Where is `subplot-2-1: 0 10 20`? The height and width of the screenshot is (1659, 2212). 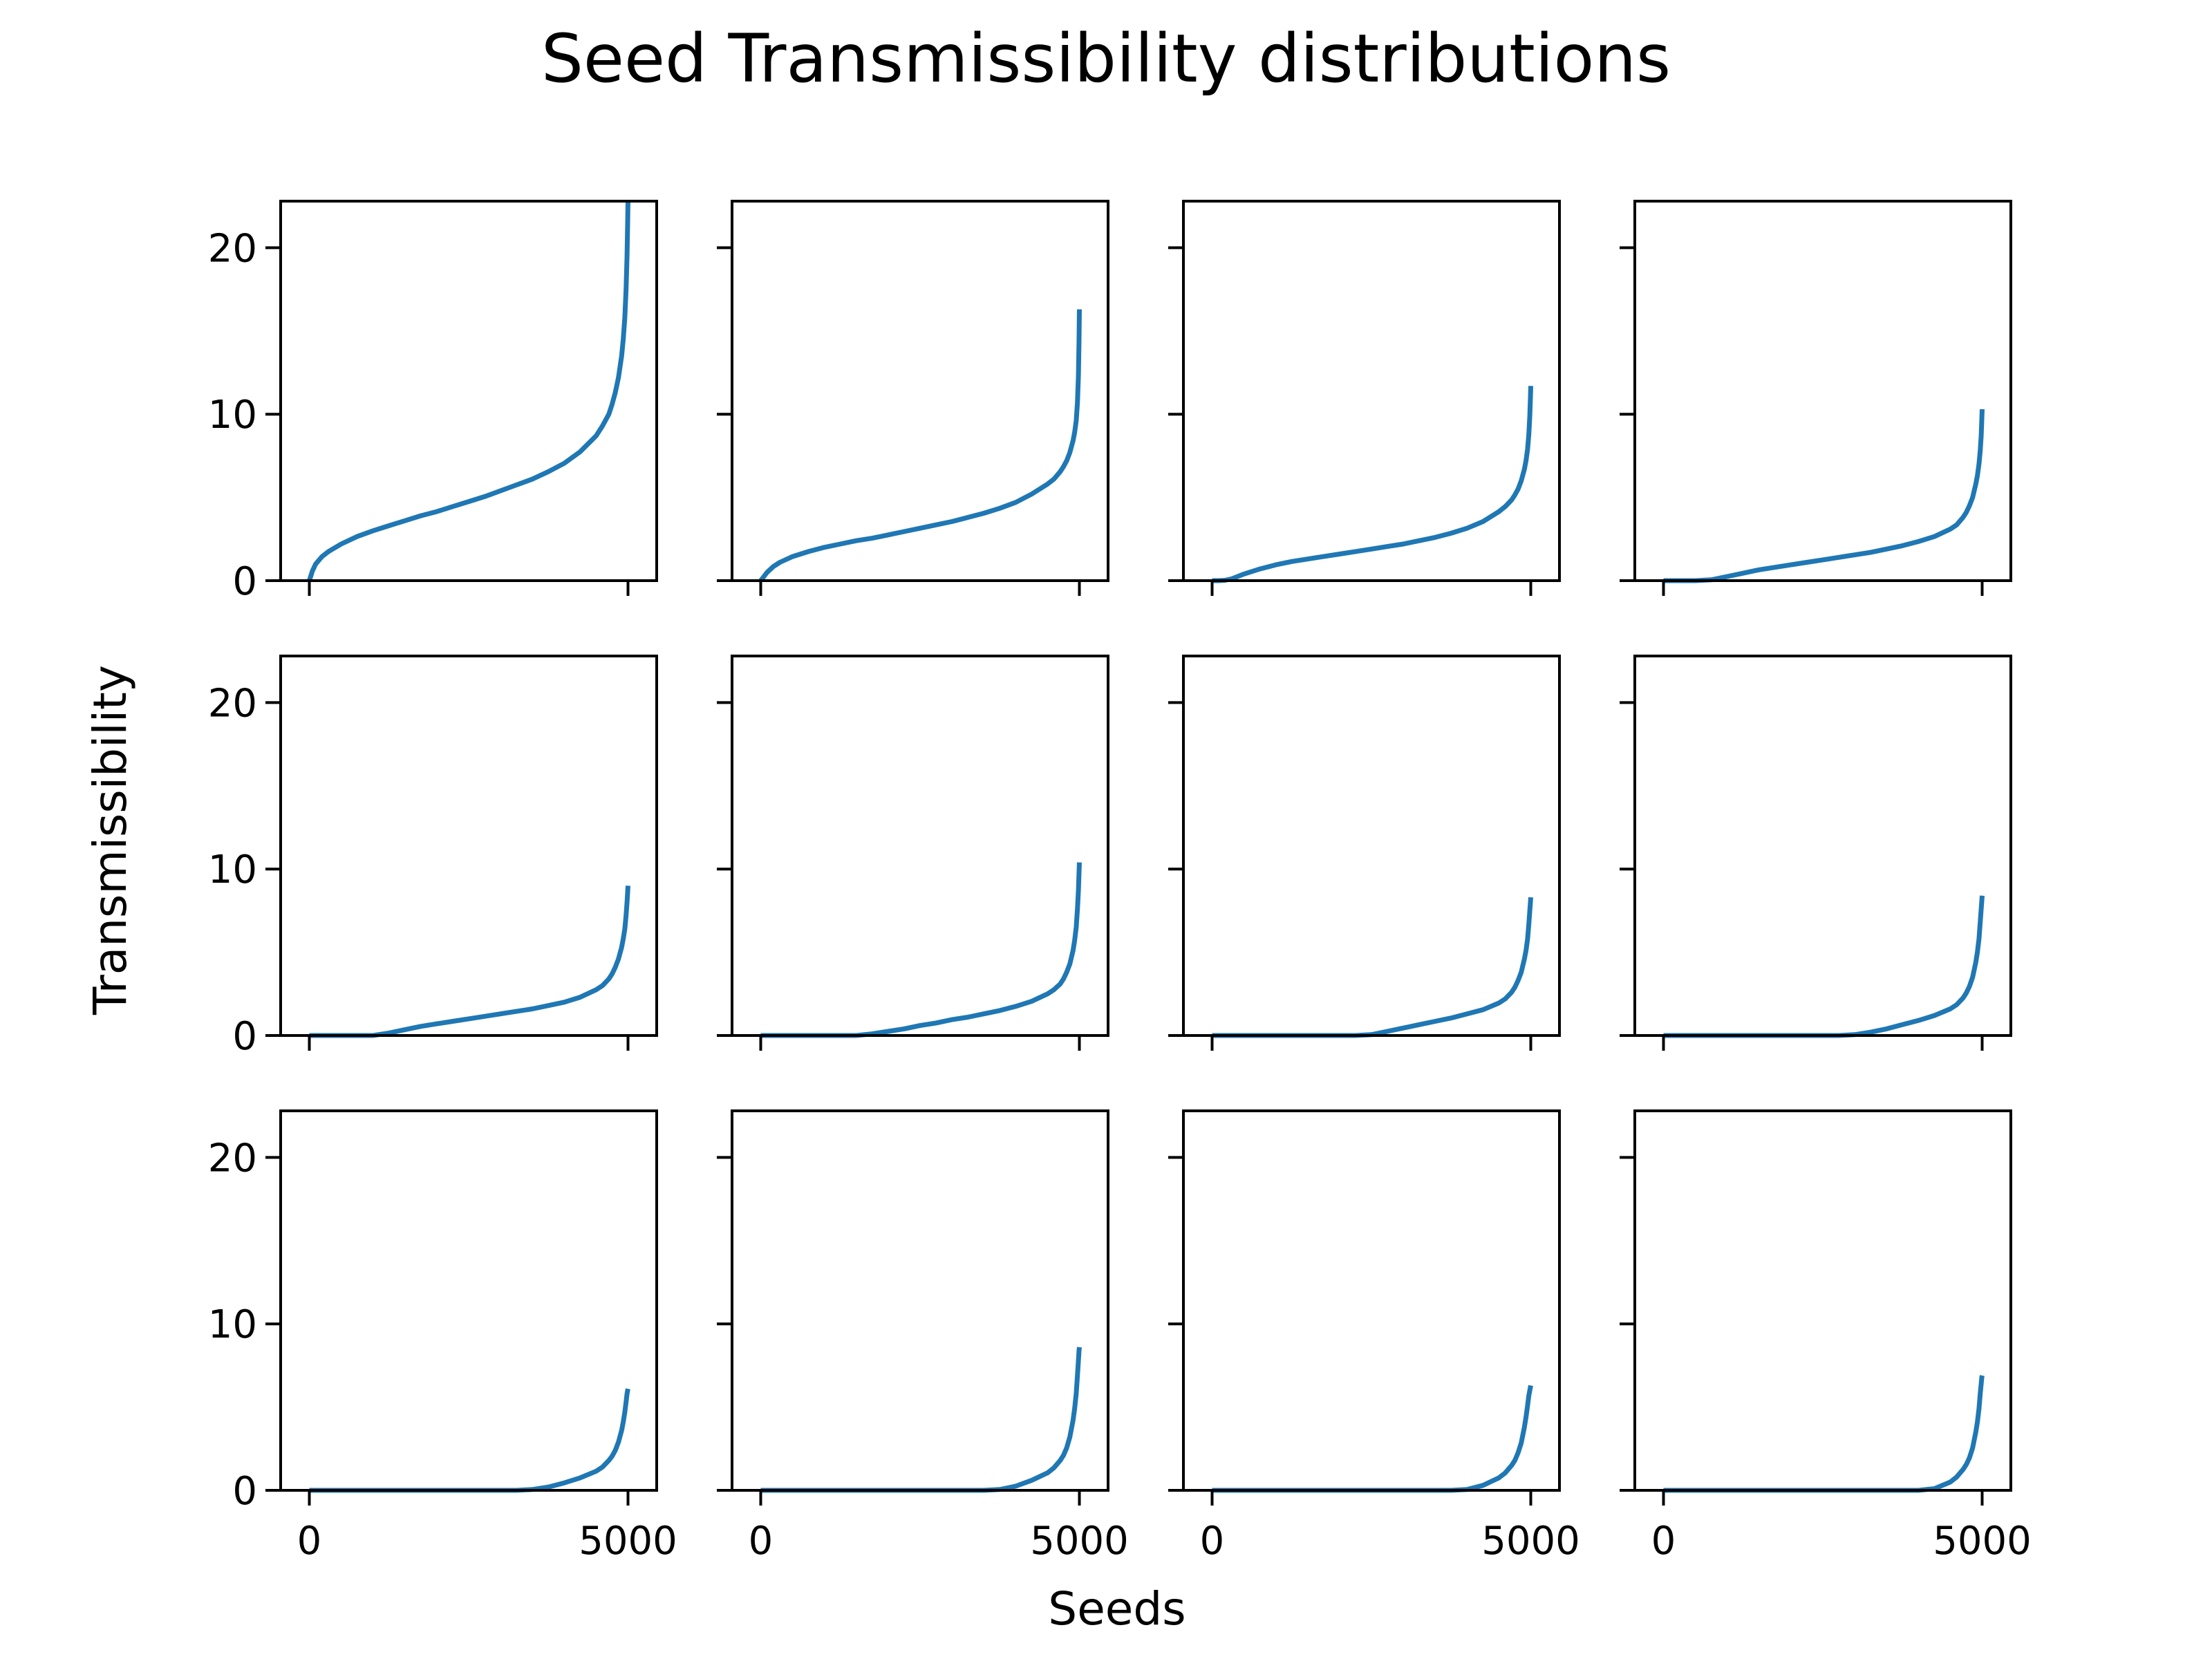
subplot-2-1: 0 10 20 is located at coordinates (433, 857).